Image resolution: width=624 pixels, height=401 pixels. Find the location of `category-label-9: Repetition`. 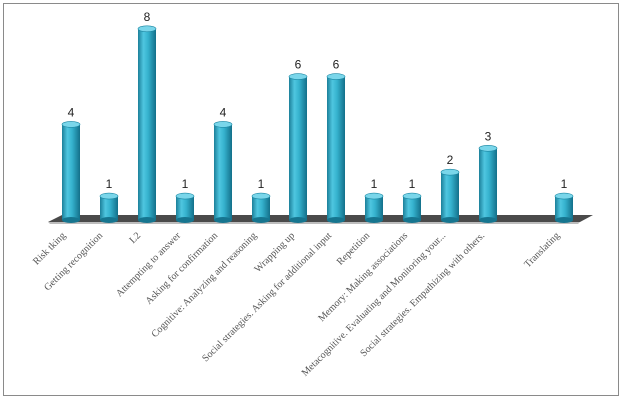

category-label-9: Repetition is located at coordinates (353, 248).